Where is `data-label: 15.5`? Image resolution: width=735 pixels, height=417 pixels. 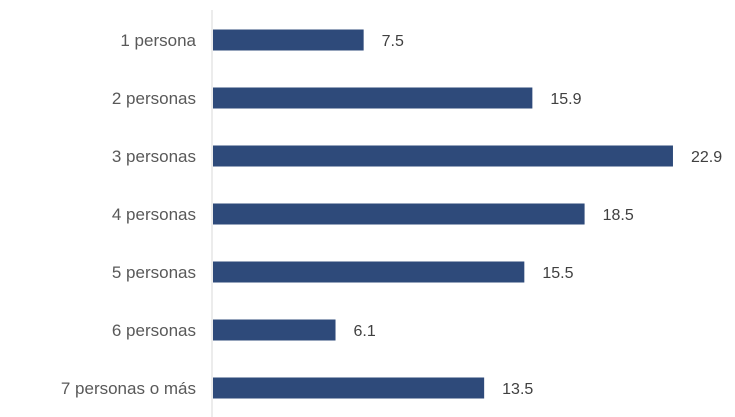
data-label: 15.5 is located at coordinates (557, 273).